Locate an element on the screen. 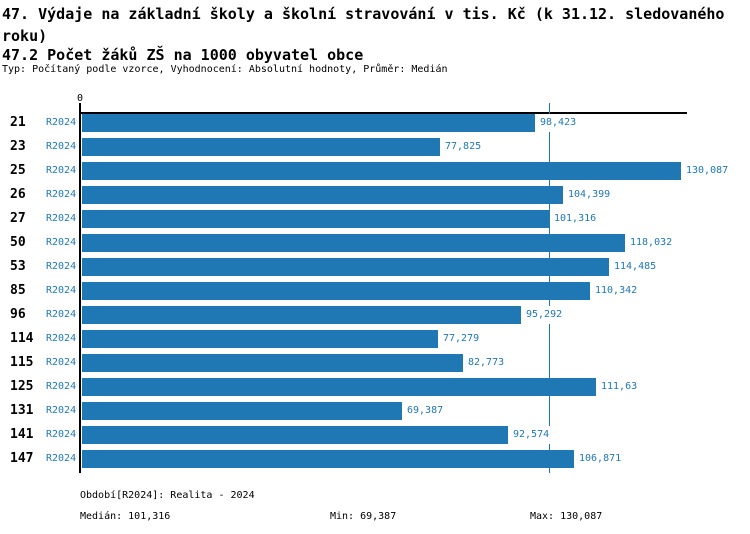 This screenshot has width=750, height=534. chart-row: 25 R2024 130,087 is located at coordinates (375, 174).